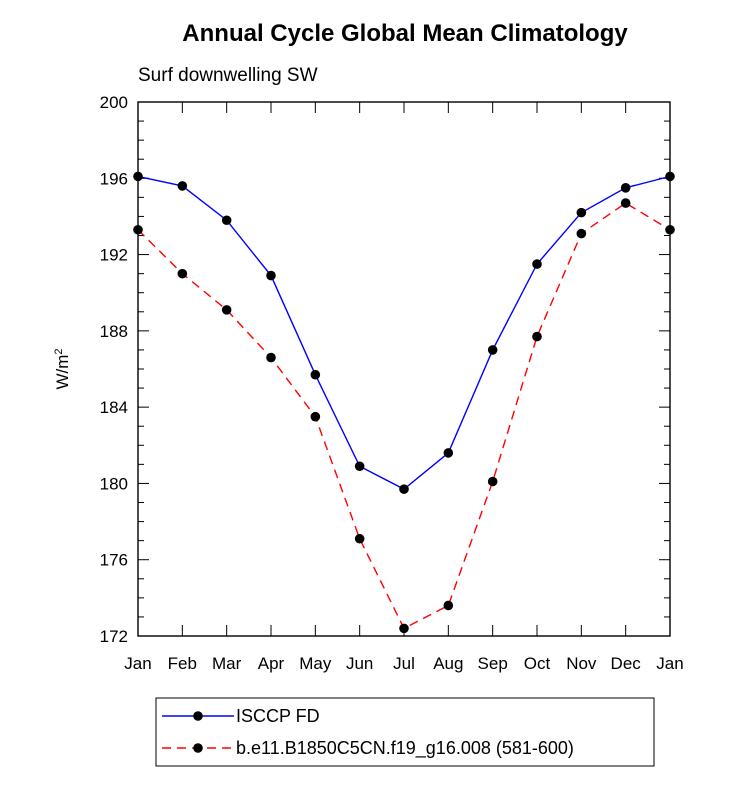 The image size is (733, 789). What do you see at coordinates (405, 748) in the screenshot?
I see `legend-label-2: b.e11.B1850C5CN.f19_g16.008 (581-600)` at bounding box center [405, 748].